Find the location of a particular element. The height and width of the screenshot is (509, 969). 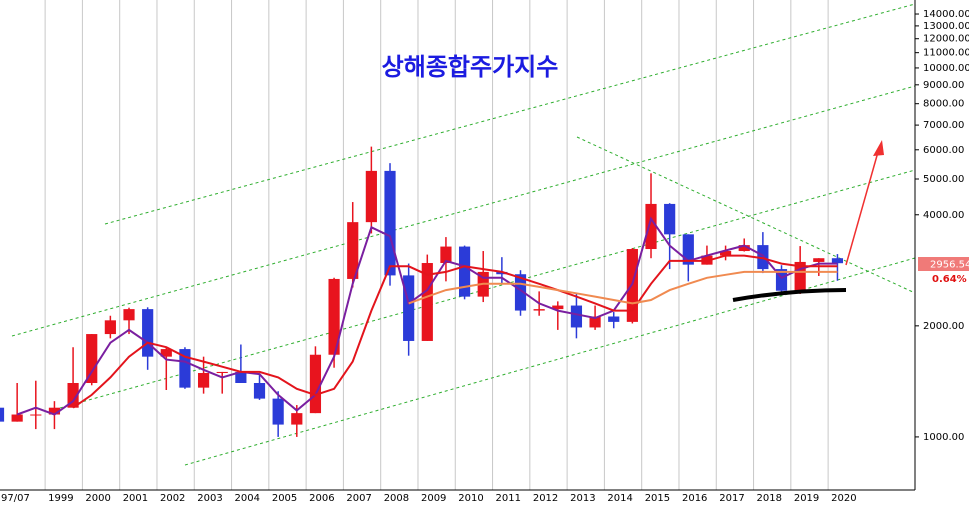

x-tick-label: 97/07 is located at coordinates (15, 498).